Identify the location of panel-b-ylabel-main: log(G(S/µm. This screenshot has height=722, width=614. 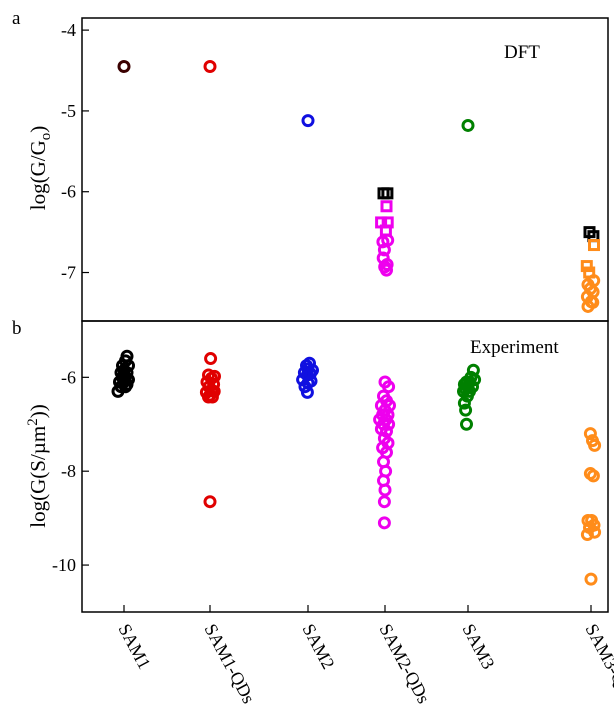
(38, 477).